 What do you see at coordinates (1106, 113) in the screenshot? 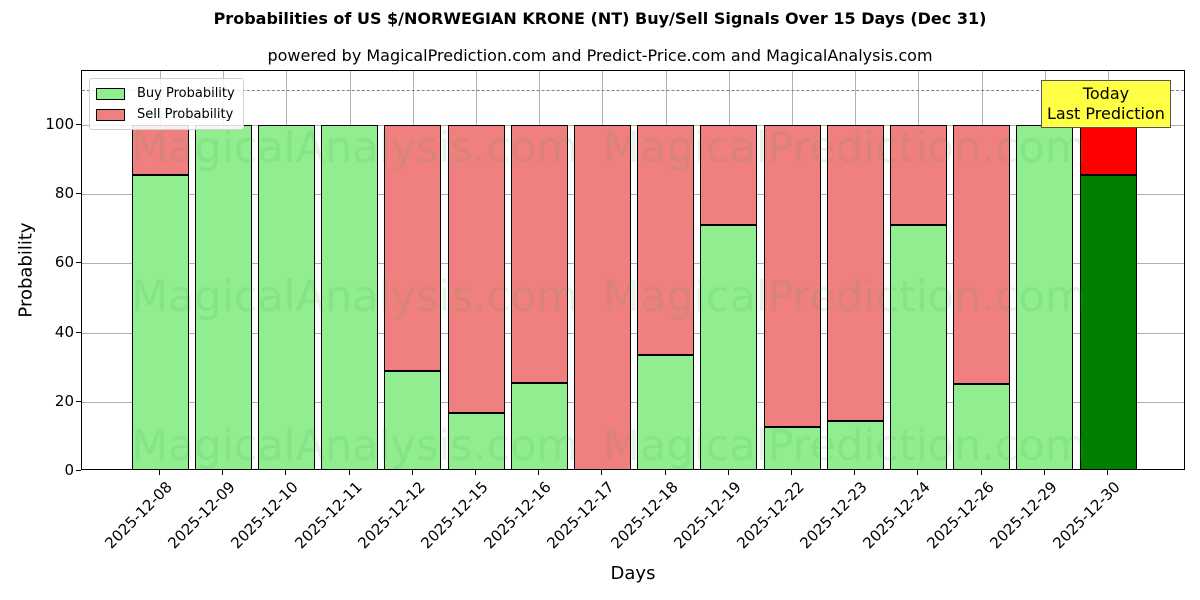
I see `annotation-line2: Last Prediction` at bounding box center [1106, 113].